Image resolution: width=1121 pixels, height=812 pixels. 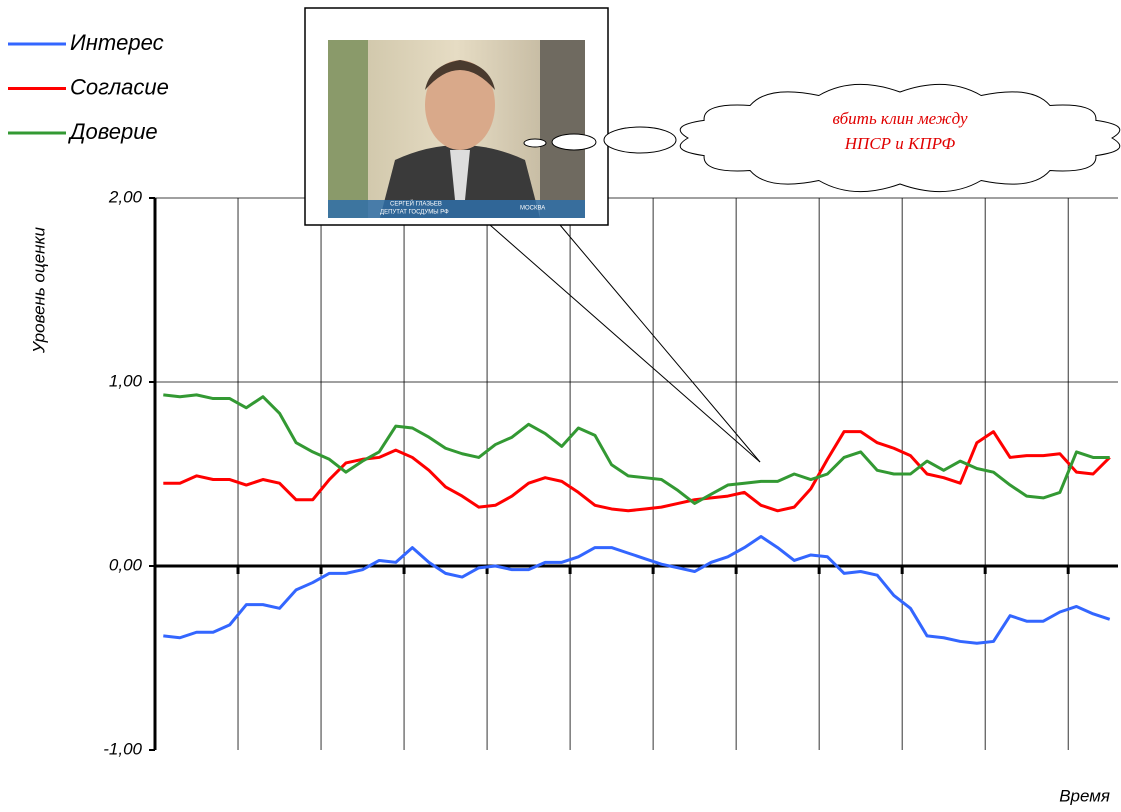 I want to click on y-tick-label: 1,00, so click(x=126, y=380).